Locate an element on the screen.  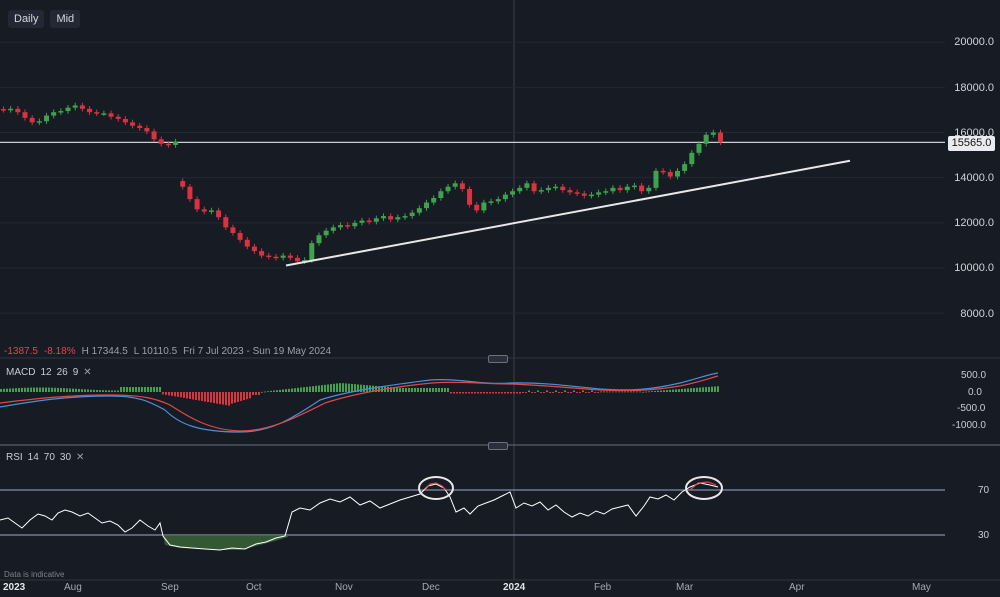
annotation-circle-dec is located at coordinates (436, 488).